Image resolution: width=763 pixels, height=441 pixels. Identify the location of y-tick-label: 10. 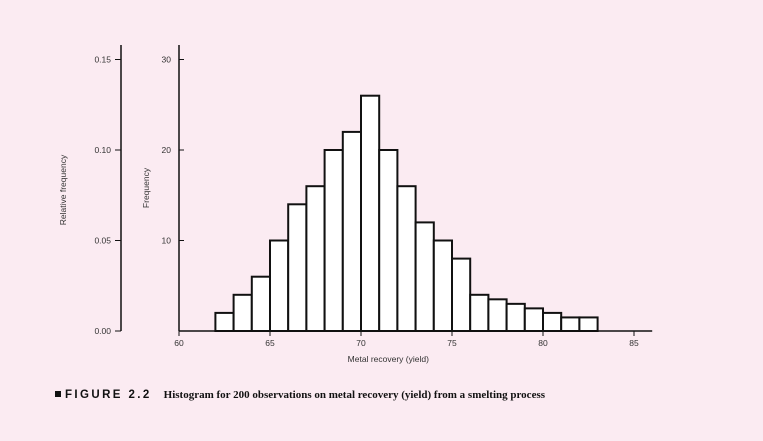
(167, 241).